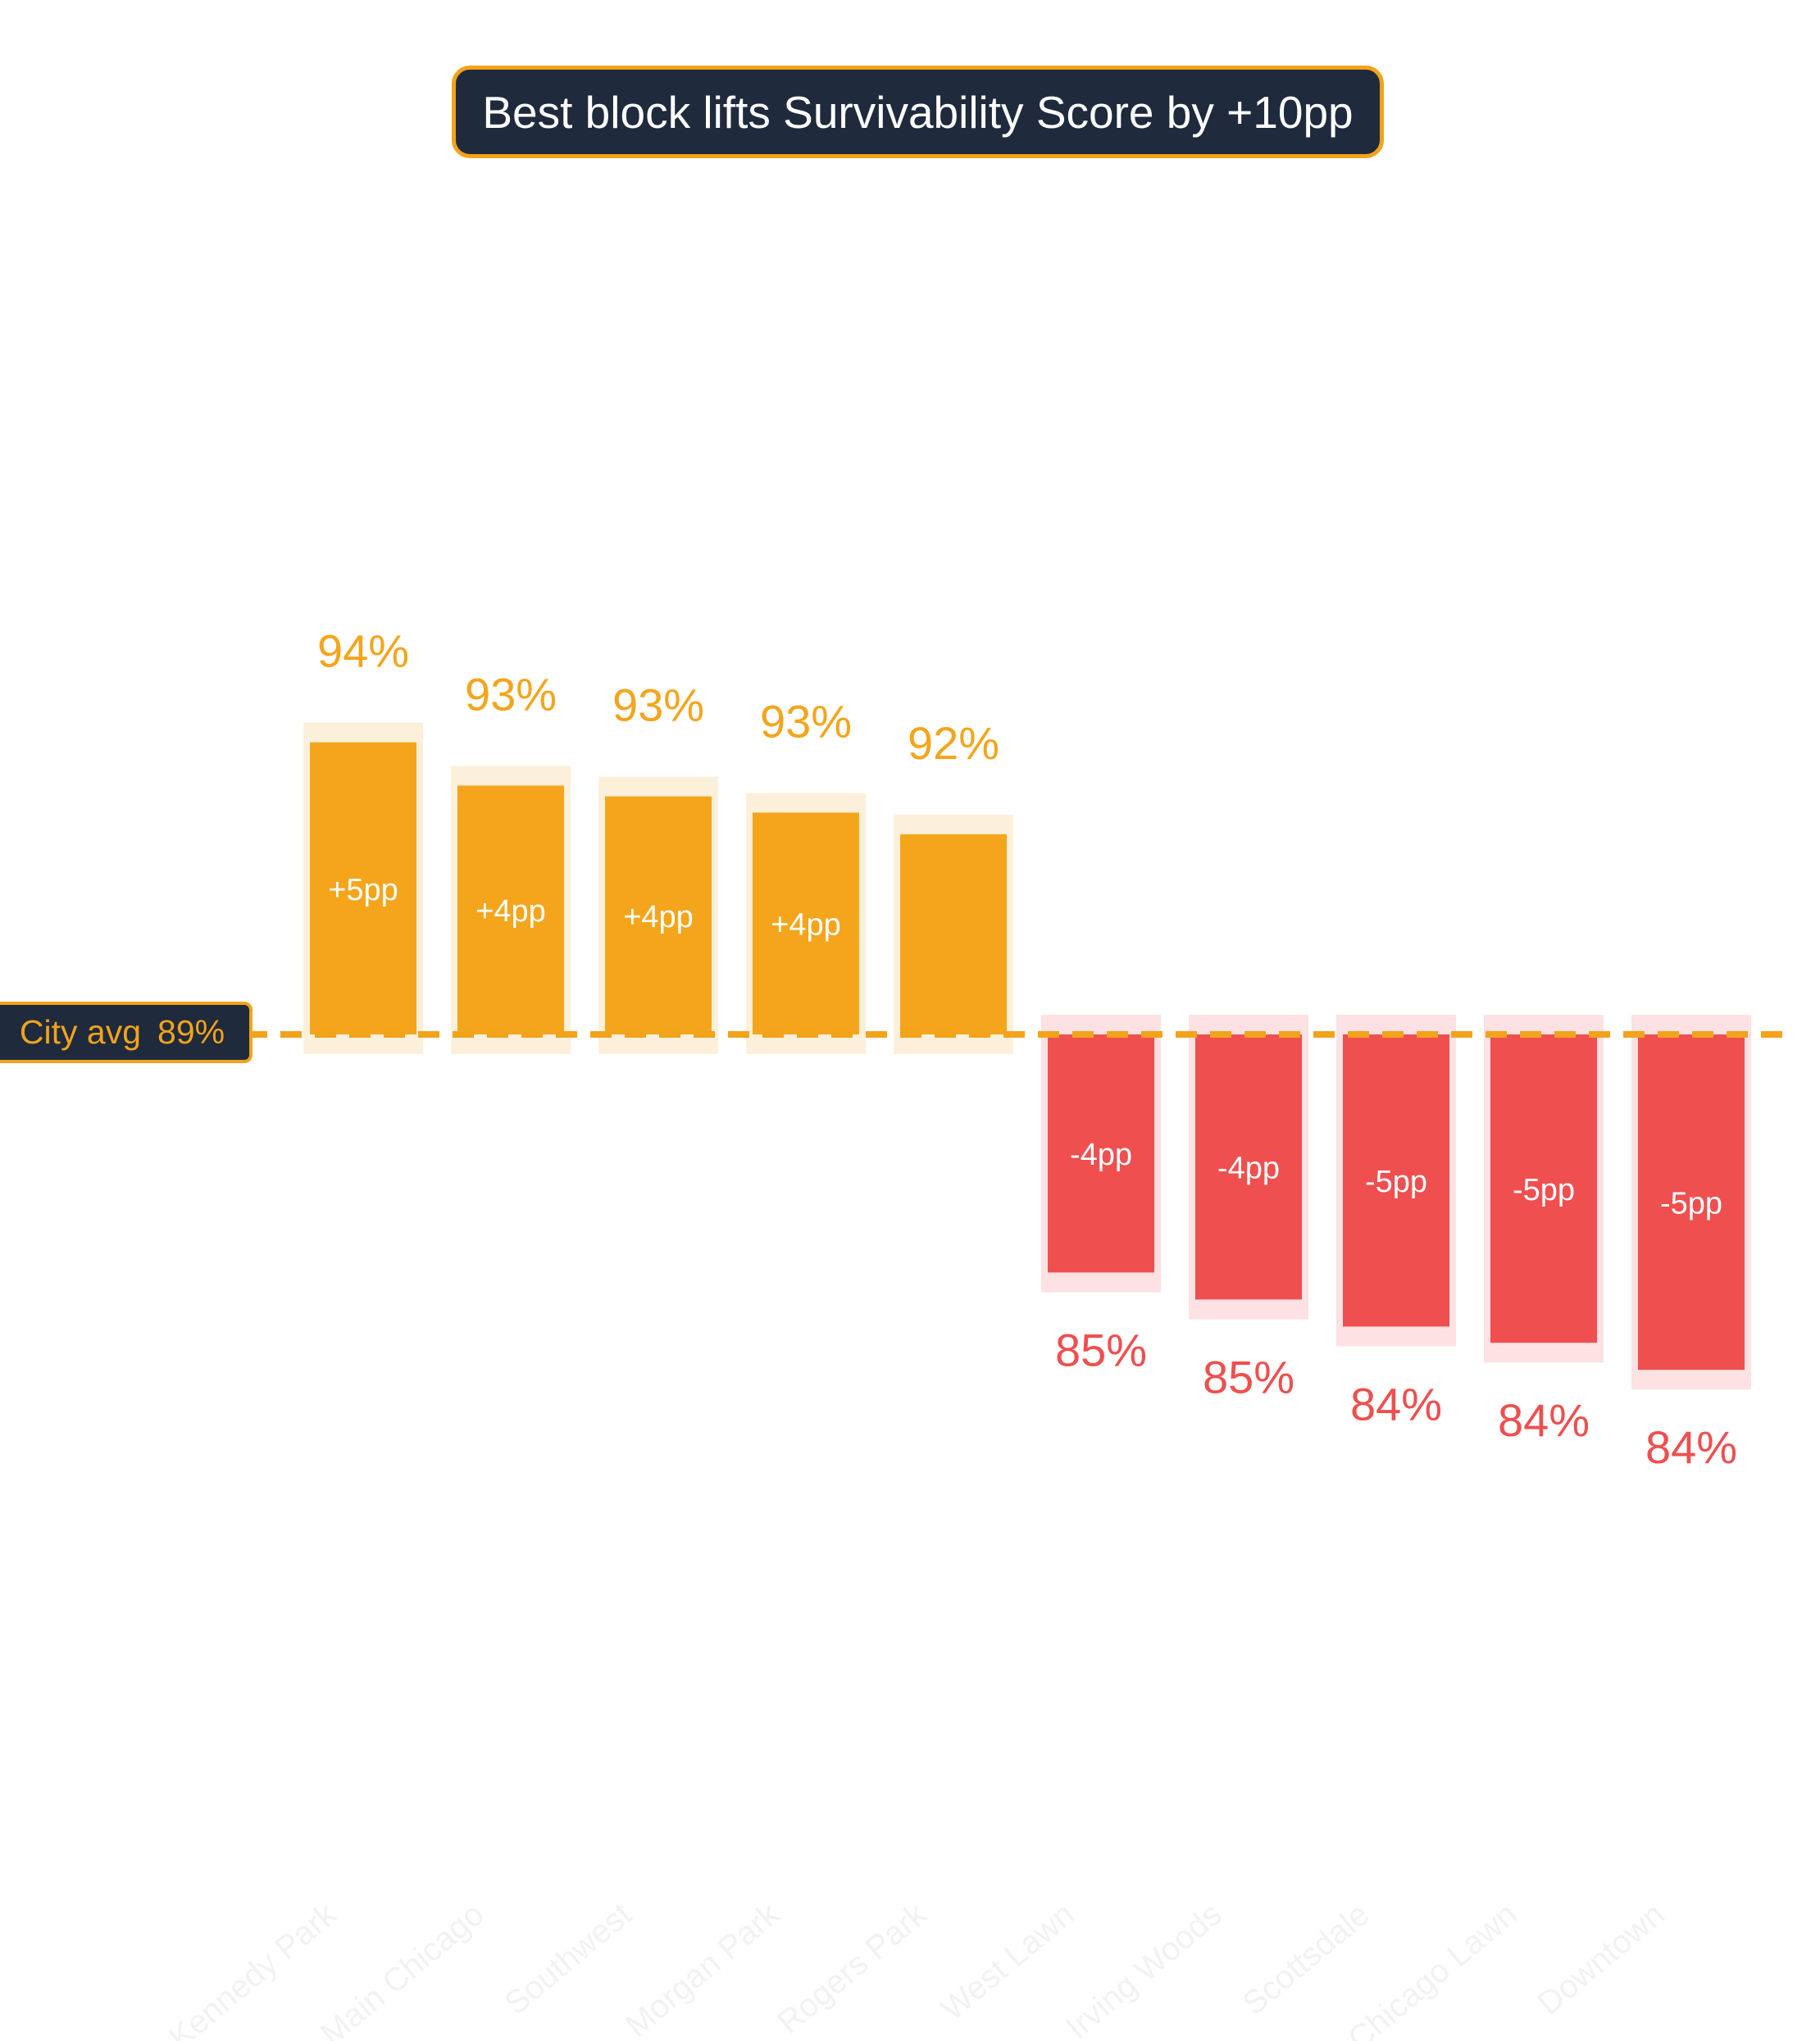 This screenshot has height=2041, width=1820. I want to click on category-label: Main Chicago, so click(402, 1968).